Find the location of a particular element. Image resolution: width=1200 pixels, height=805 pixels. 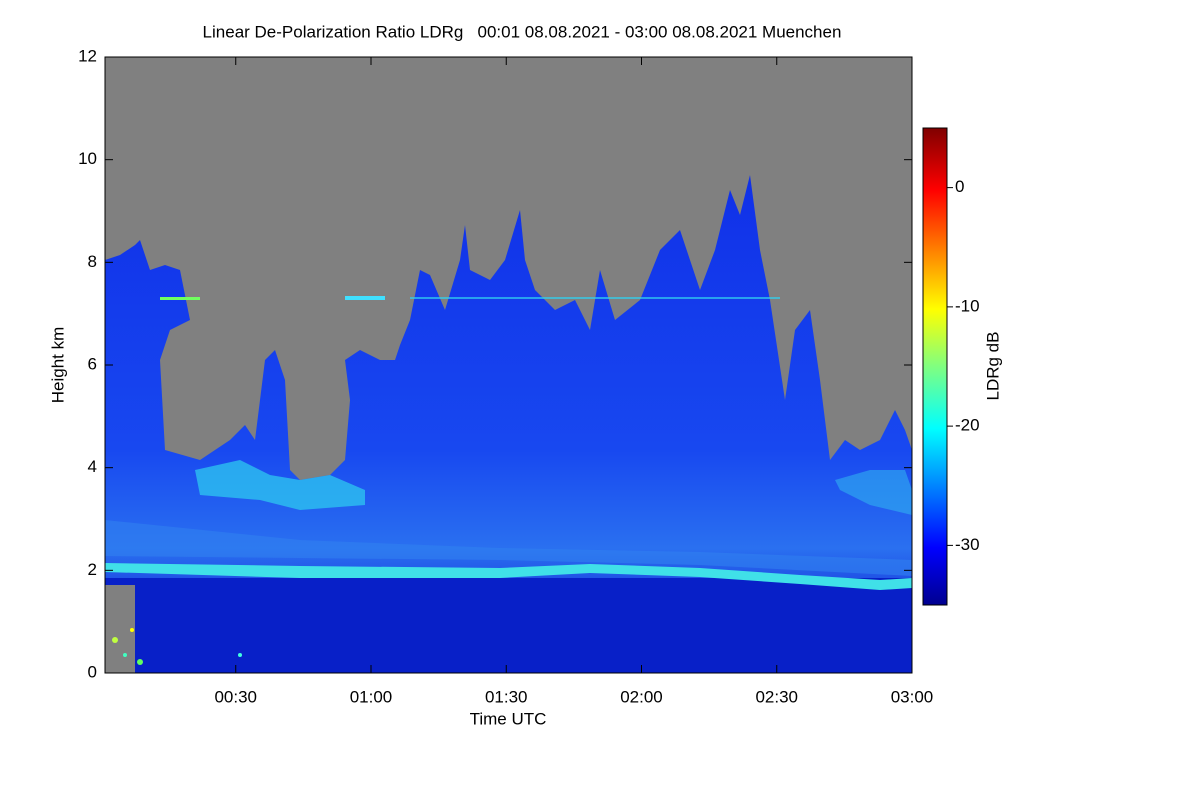

colorbar is located at coordinates (935, 366).